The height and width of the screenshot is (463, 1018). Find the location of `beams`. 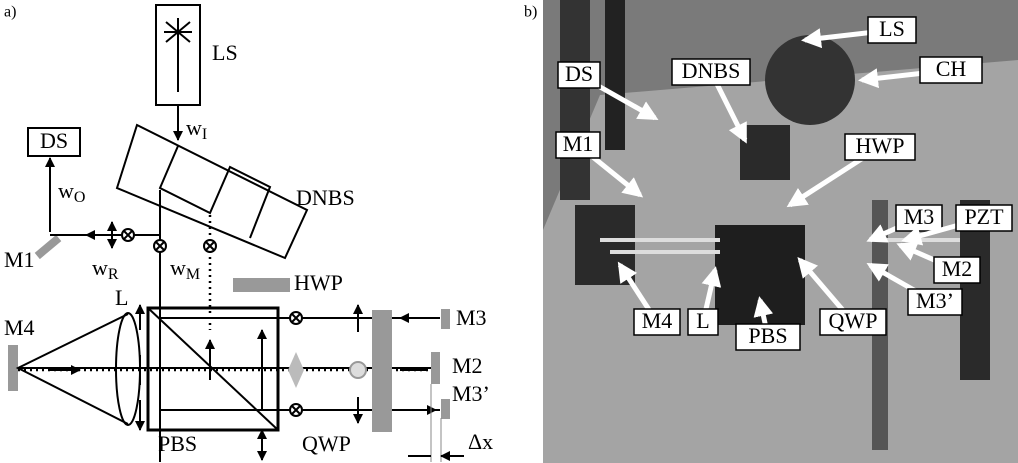

beams is located at coordinates (227, 369).